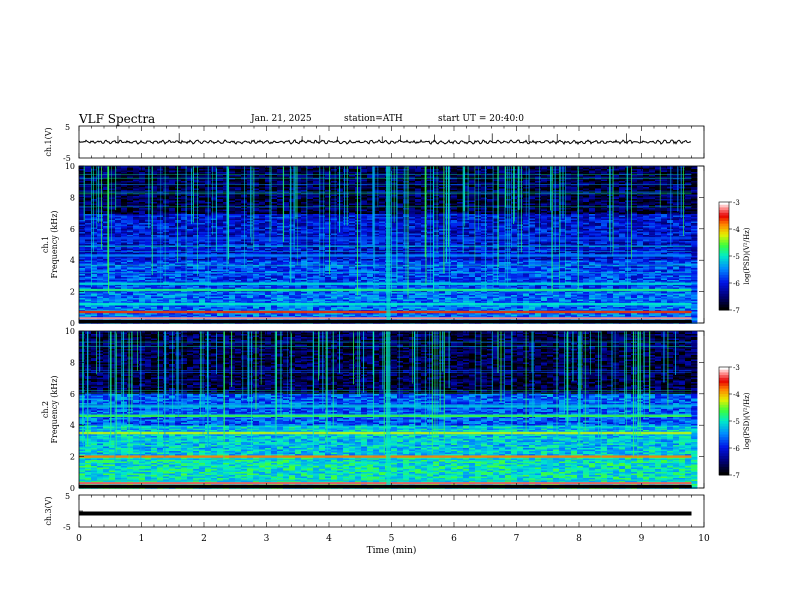  Describe the element at coordinates (704, 539) in the screenshot. I see `x-tick-label: 10` at that location.